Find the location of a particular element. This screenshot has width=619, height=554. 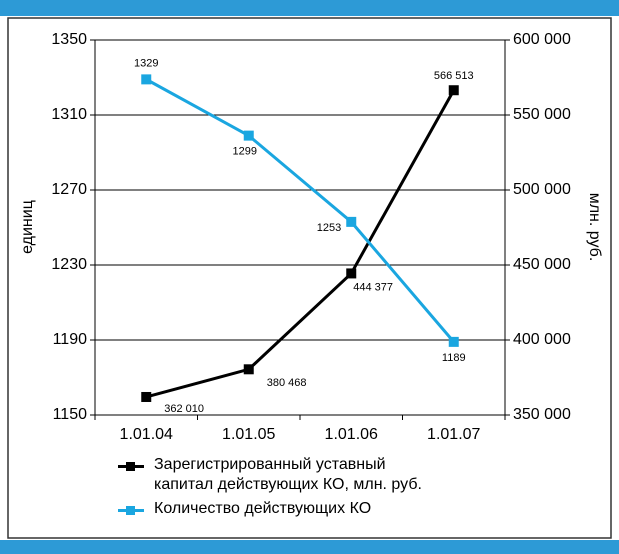

data-label: 444 377 is located at coordinates (373, 287).